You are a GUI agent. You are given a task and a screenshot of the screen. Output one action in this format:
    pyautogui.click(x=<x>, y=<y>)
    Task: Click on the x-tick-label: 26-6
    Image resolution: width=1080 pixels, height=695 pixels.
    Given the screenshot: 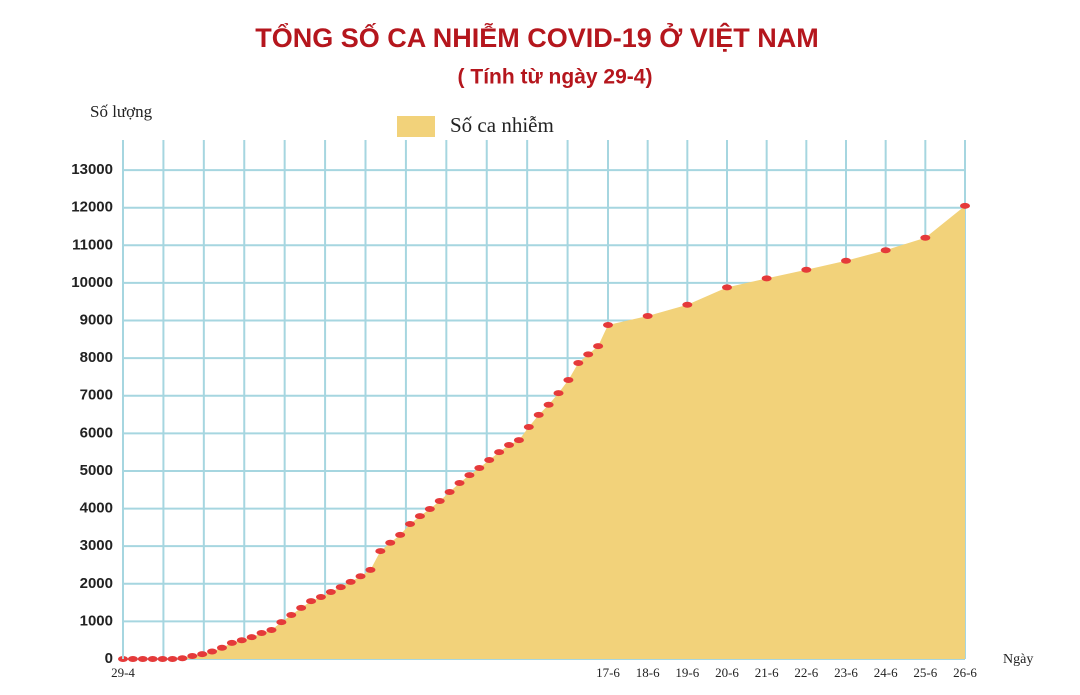 What is the action you would take?
    pyautogui.click(x=965, y=672)
    